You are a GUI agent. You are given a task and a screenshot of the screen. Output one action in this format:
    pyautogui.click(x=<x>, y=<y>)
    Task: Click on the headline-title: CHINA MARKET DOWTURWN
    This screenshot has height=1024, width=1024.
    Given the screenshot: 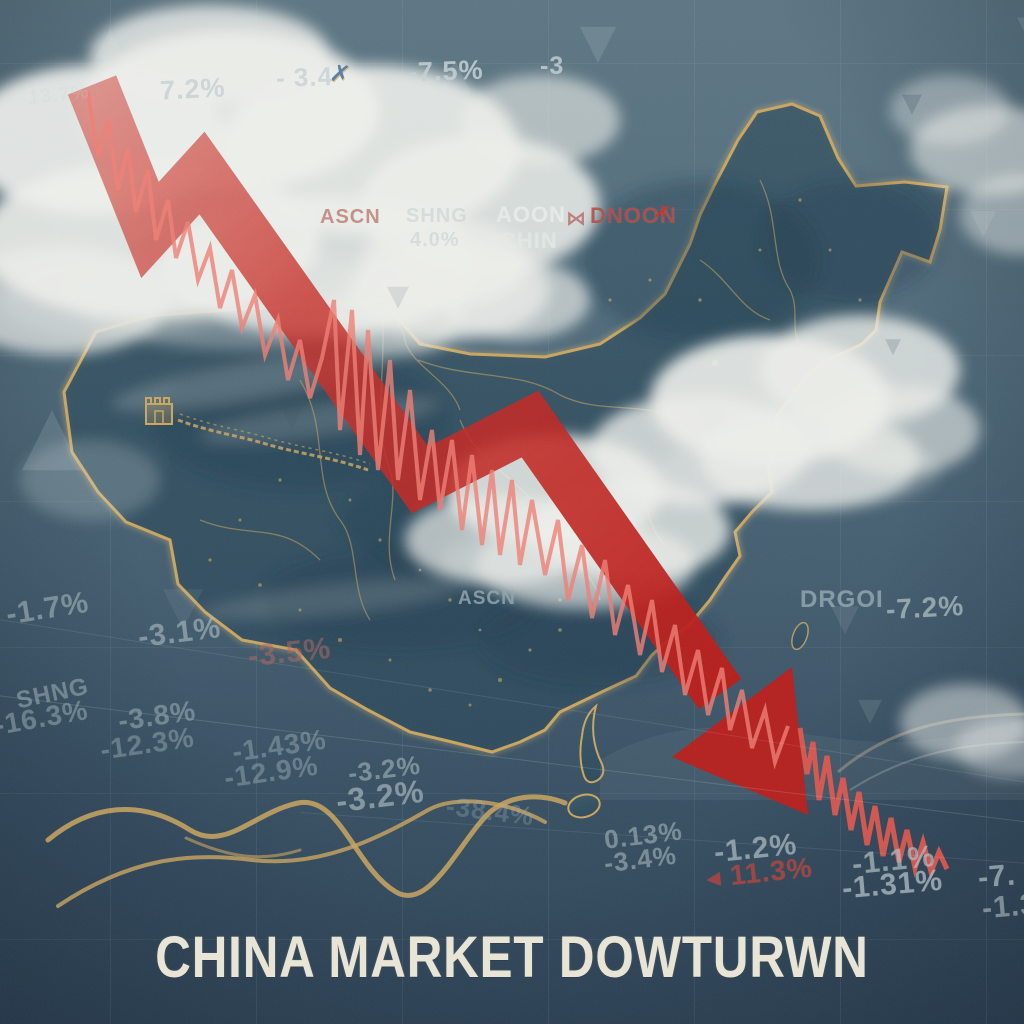 What is the action you would take?
    pyautogui.click(x=512, y=957)
    